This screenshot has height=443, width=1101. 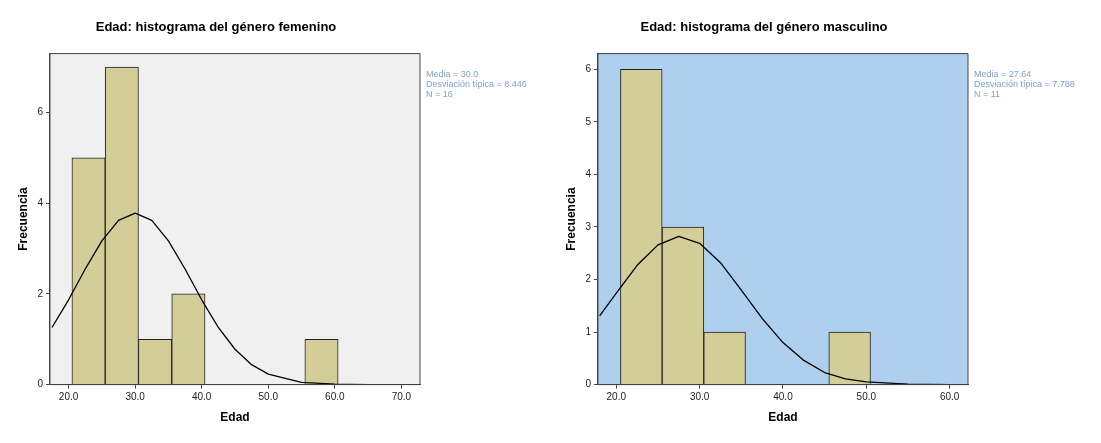 I want to click on y-tick-label: 5, so click(x=588, y=121).